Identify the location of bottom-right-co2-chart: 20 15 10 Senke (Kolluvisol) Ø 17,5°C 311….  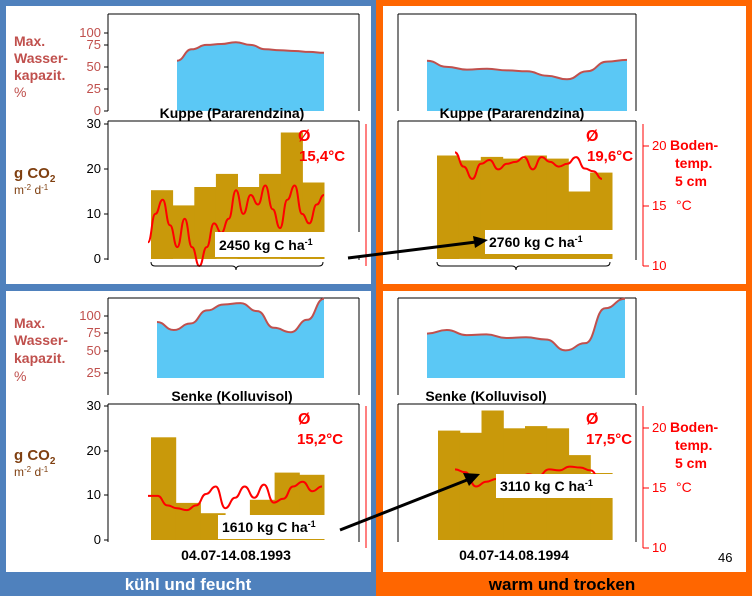
(531, 476).